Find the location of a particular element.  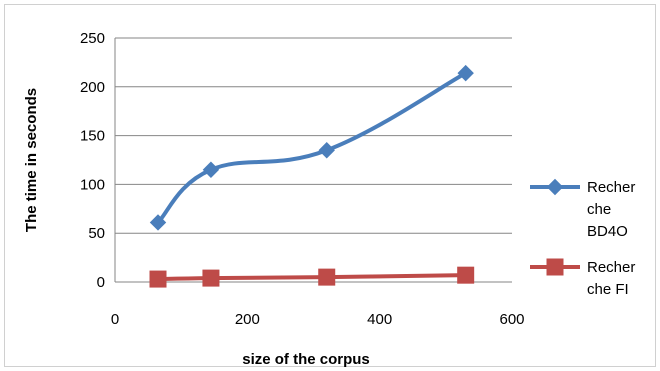

legend-label: Recher che BD4O is located at coordinates (611, 209).